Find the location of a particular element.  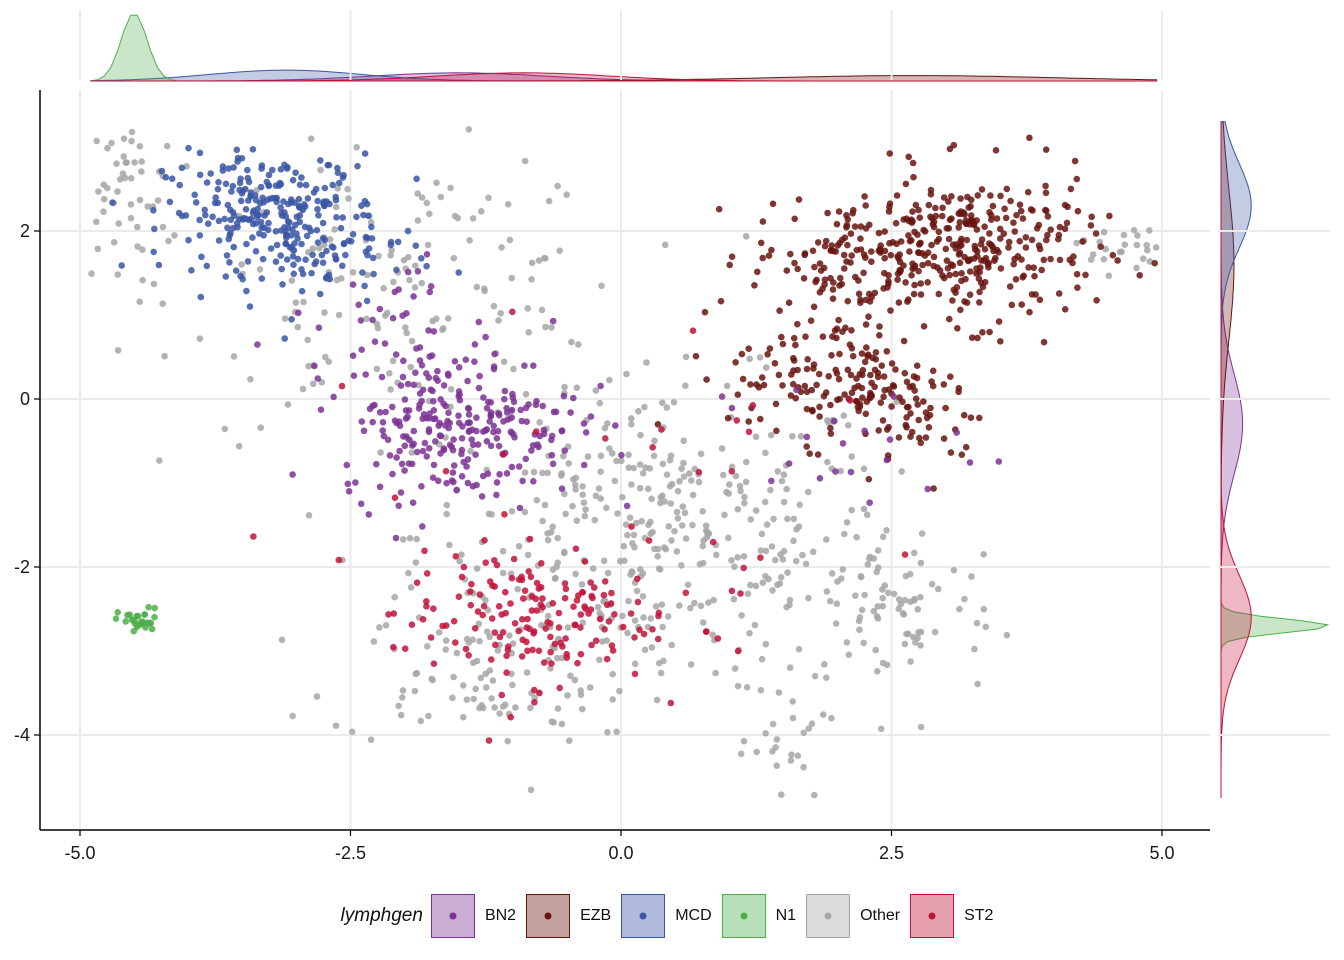

legend-label-other: Other is located at coordinates (880, 915).